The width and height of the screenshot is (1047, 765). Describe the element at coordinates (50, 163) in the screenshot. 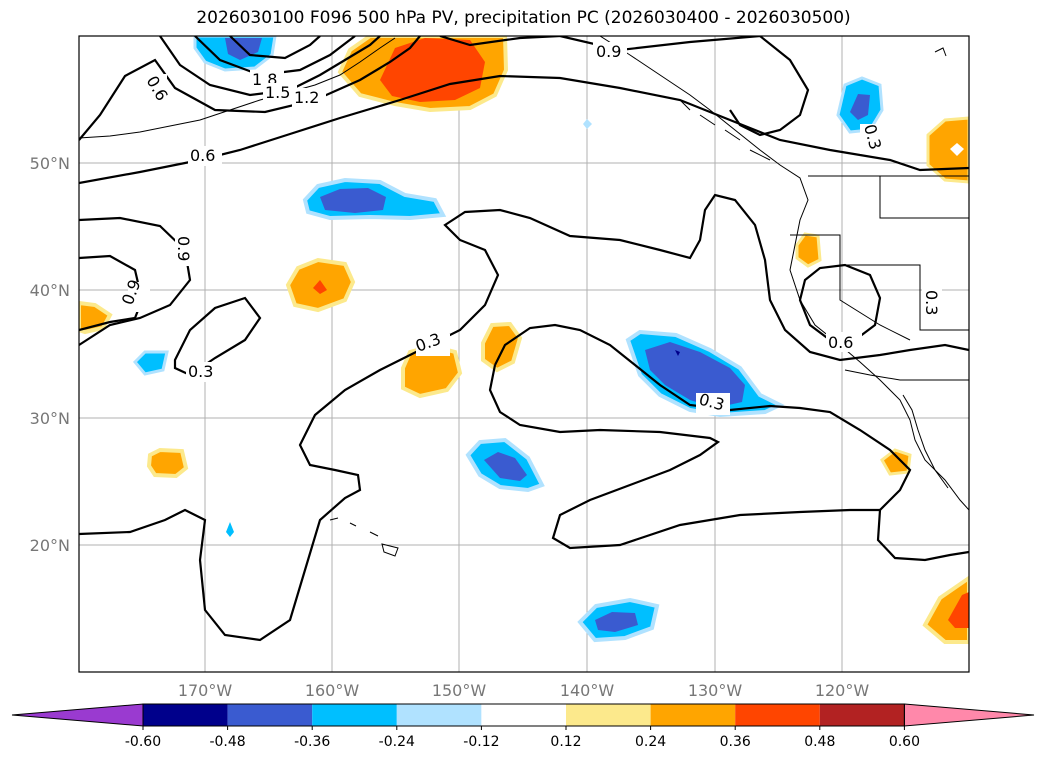

I see `lat-label: 50°N` at that location.